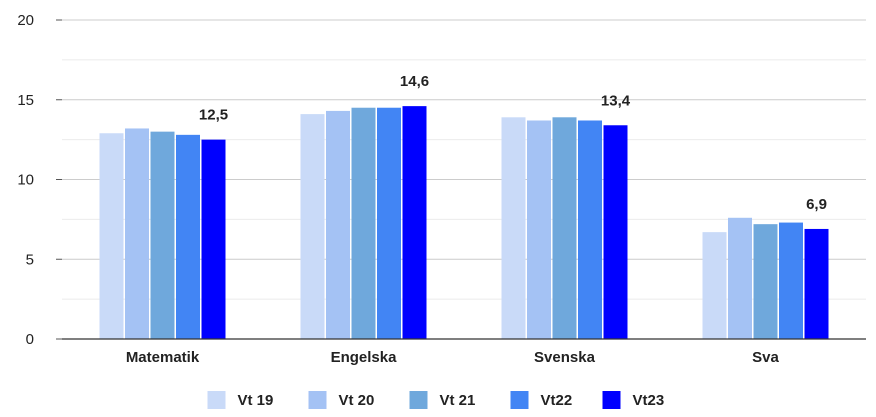  What do you see at coordinates (765, 357) in the screenshot?
I see `x-tick-label: Sva` at bounding box center [765, 357].